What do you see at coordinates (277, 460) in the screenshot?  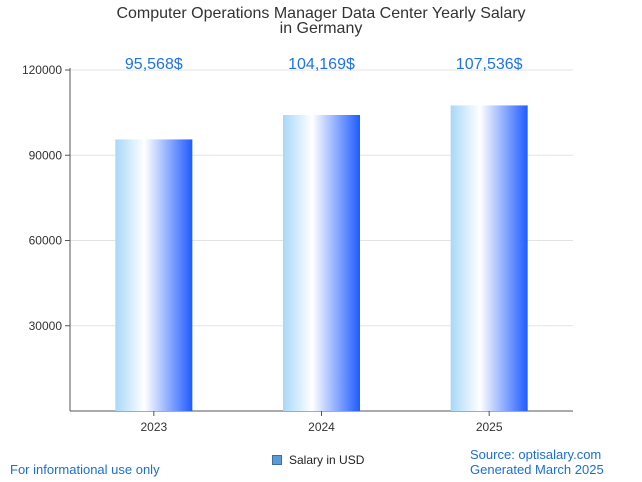 I see `legend-swatch` at bounding box center [277, 460].